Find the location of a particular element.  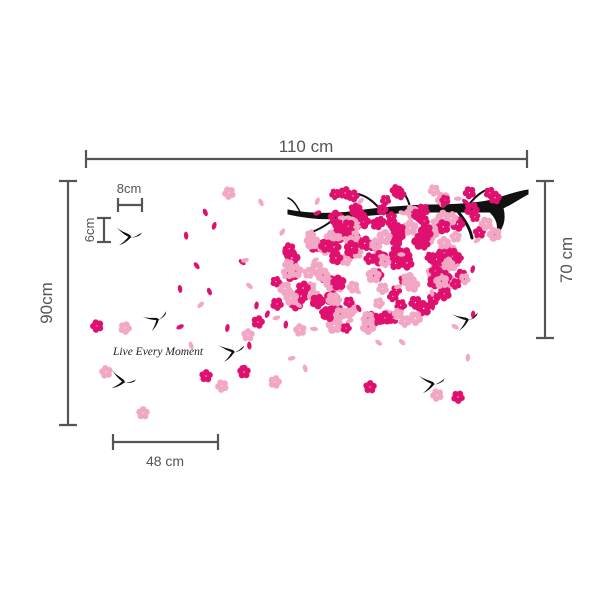

falling-petals is located at coordinates (328, 284).